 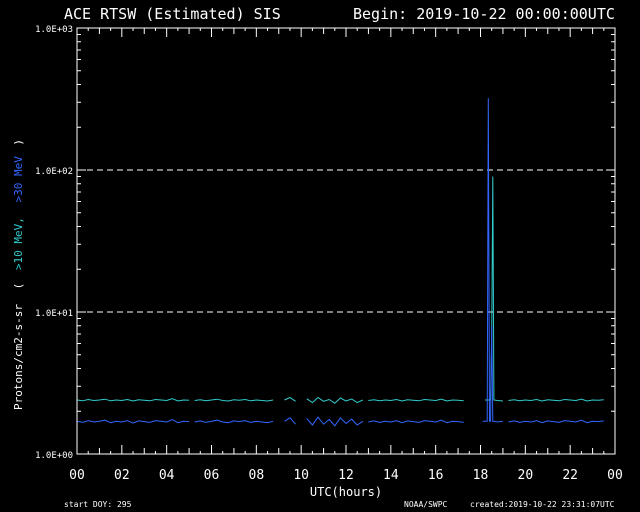 I want to click on y-tick-label: 1.0E+03, so click(x=54, y=30).